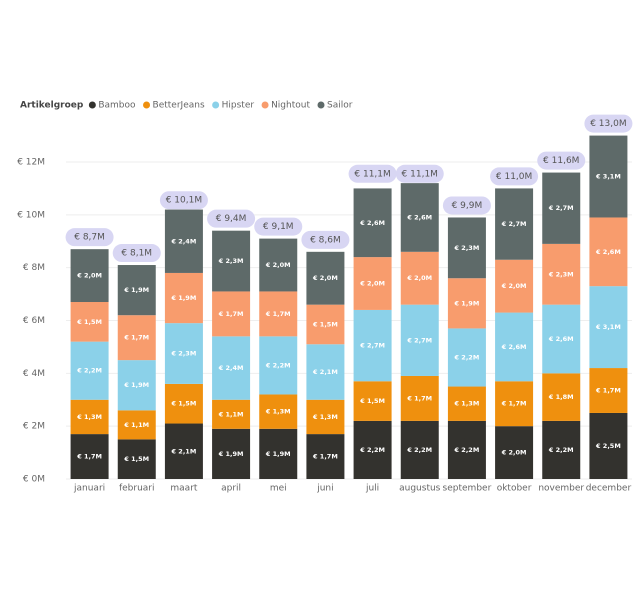 The height and width of the screenshot is (600, 640). I want to click on x-tick-label: juni, so click(324, 489).